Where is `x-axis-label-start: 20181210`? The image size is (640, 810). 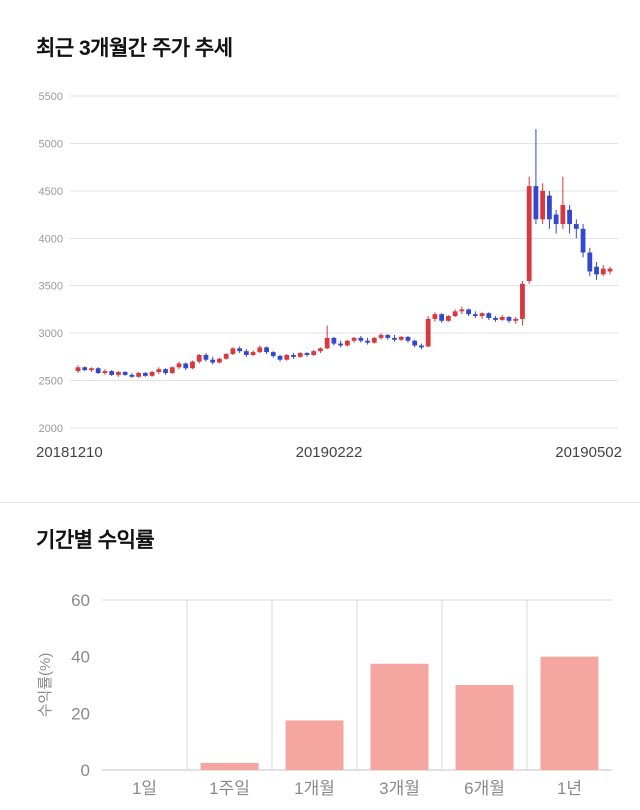
x-axis-label-start: 20181210 is located at coordinates (69, 452).